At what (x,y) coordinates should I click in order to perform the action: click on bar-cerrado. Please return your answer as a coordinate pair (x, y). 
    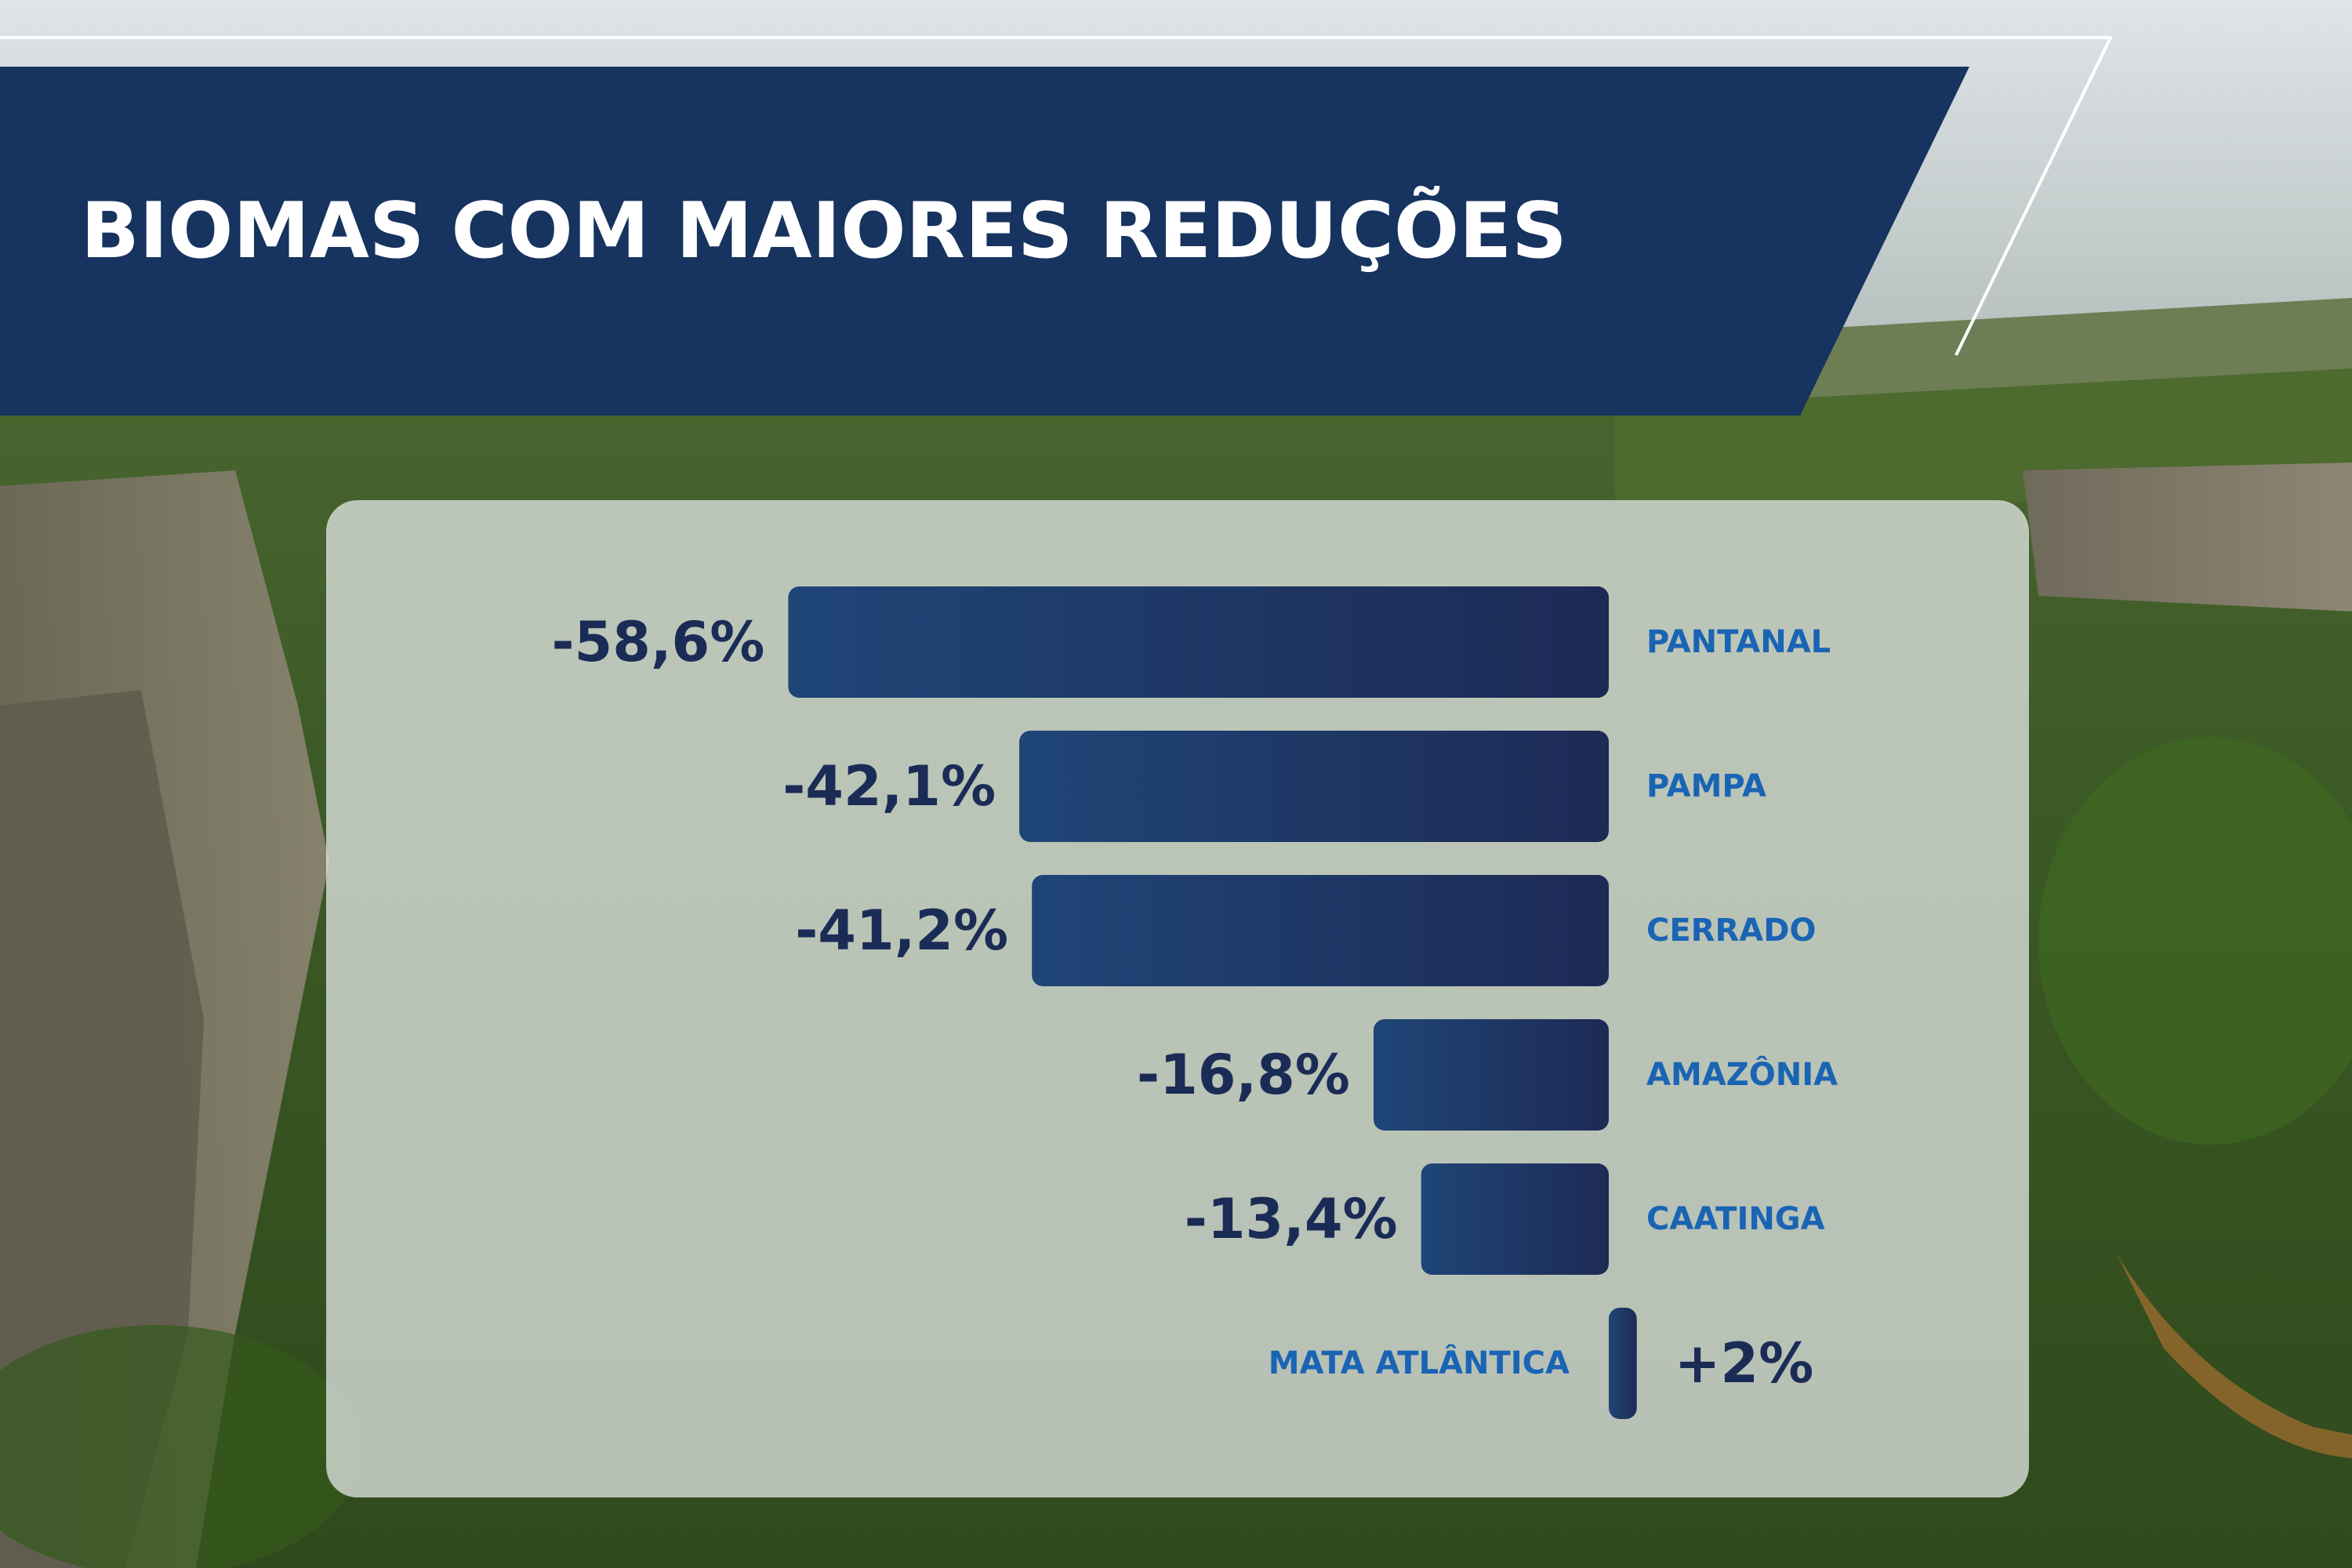
    Looking at the image, I should click on (1320, 931).